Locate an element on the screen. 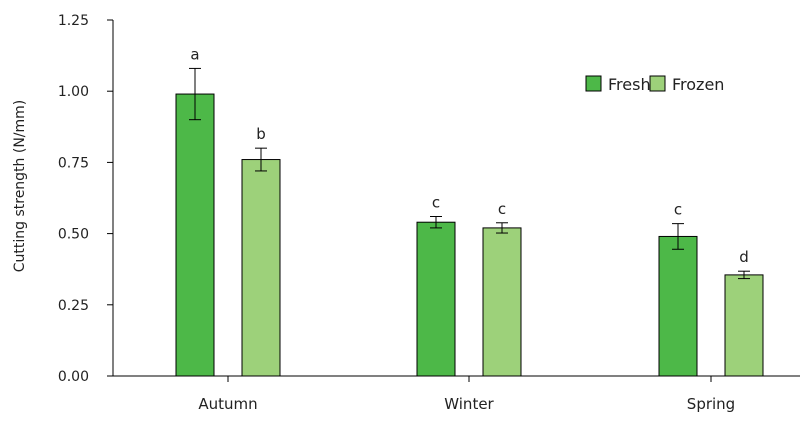 This screenshot has width=809, height=423. legend-swatch-frozen is located at coordinates (657, 83).